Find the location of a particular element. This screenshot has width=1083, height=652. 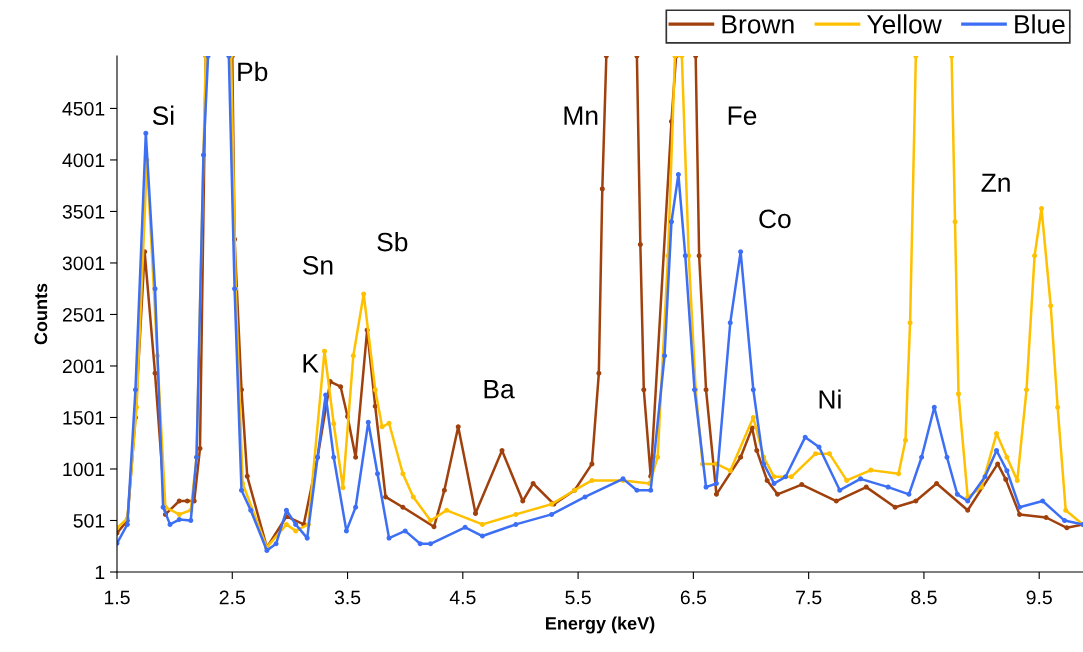

x-tick-label: 8.5 is located at coordinates (924, 597).